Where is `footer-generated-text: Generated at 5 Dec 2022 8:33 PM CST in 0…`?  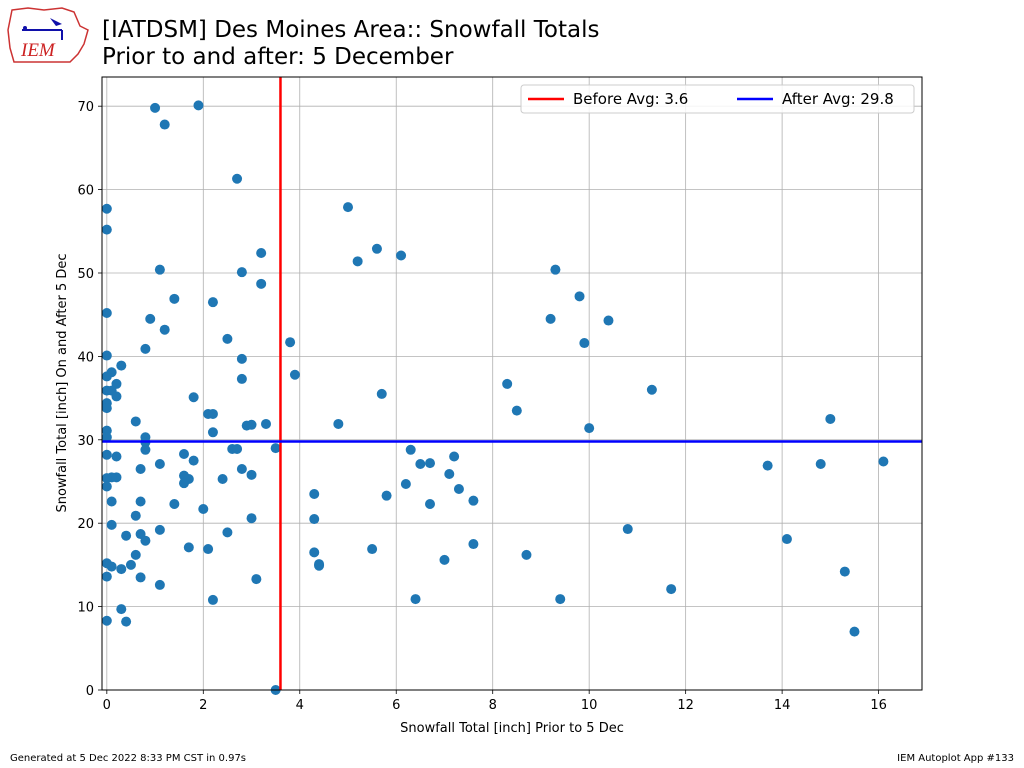
footer-generated-text: Generated at 5 Dec 2022 8:33 PM CST in 0… is located at coordinates (128, 758).